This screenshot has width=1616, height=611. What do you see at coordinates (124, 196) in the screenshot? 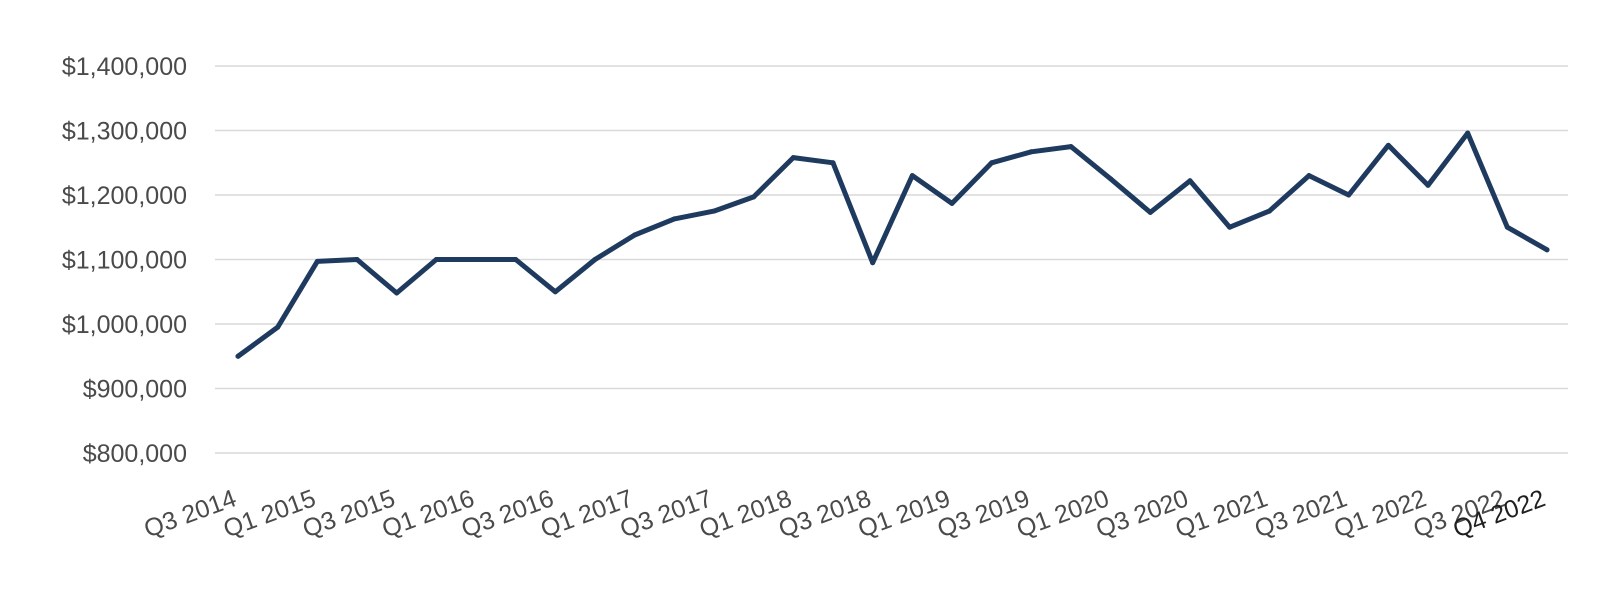
I see `y-tick-label: $1,200,000` at bounding box center [124, 196].